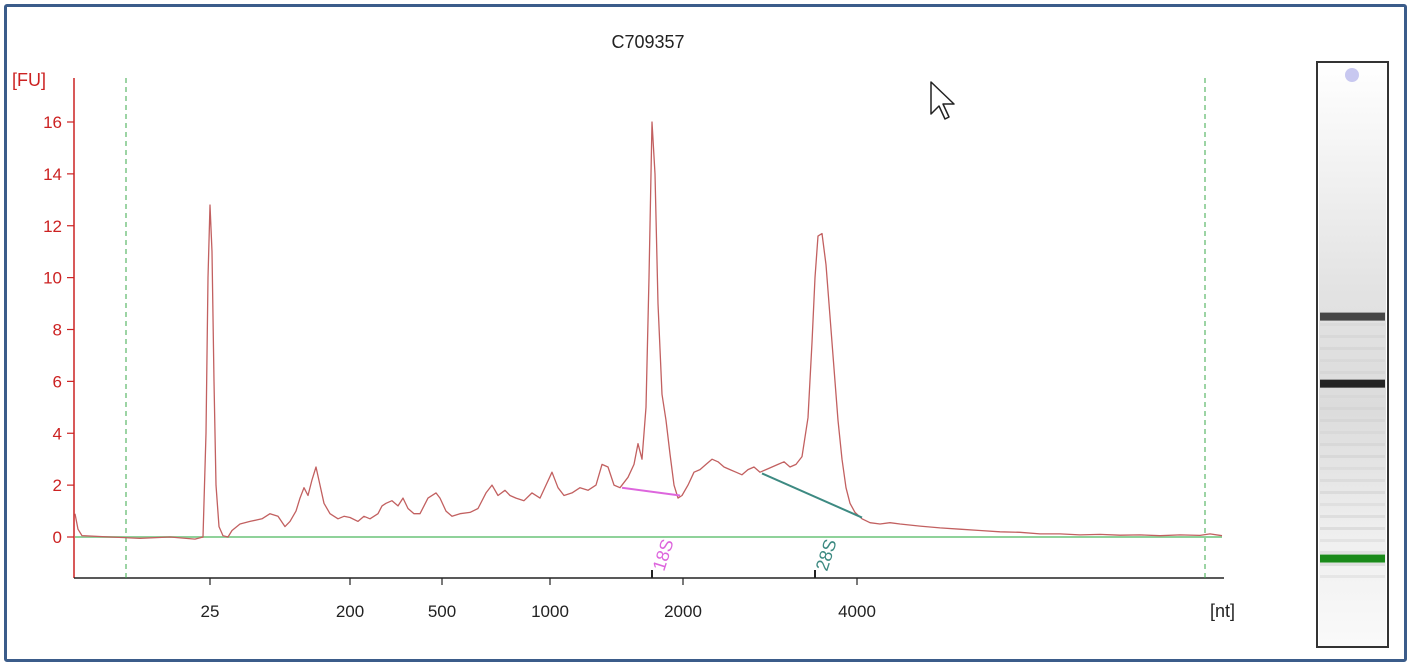 Image resolution: width=1413 pixels, height=667 pixels. I want to click on x-tick-label: 4000, so click(857, 611).